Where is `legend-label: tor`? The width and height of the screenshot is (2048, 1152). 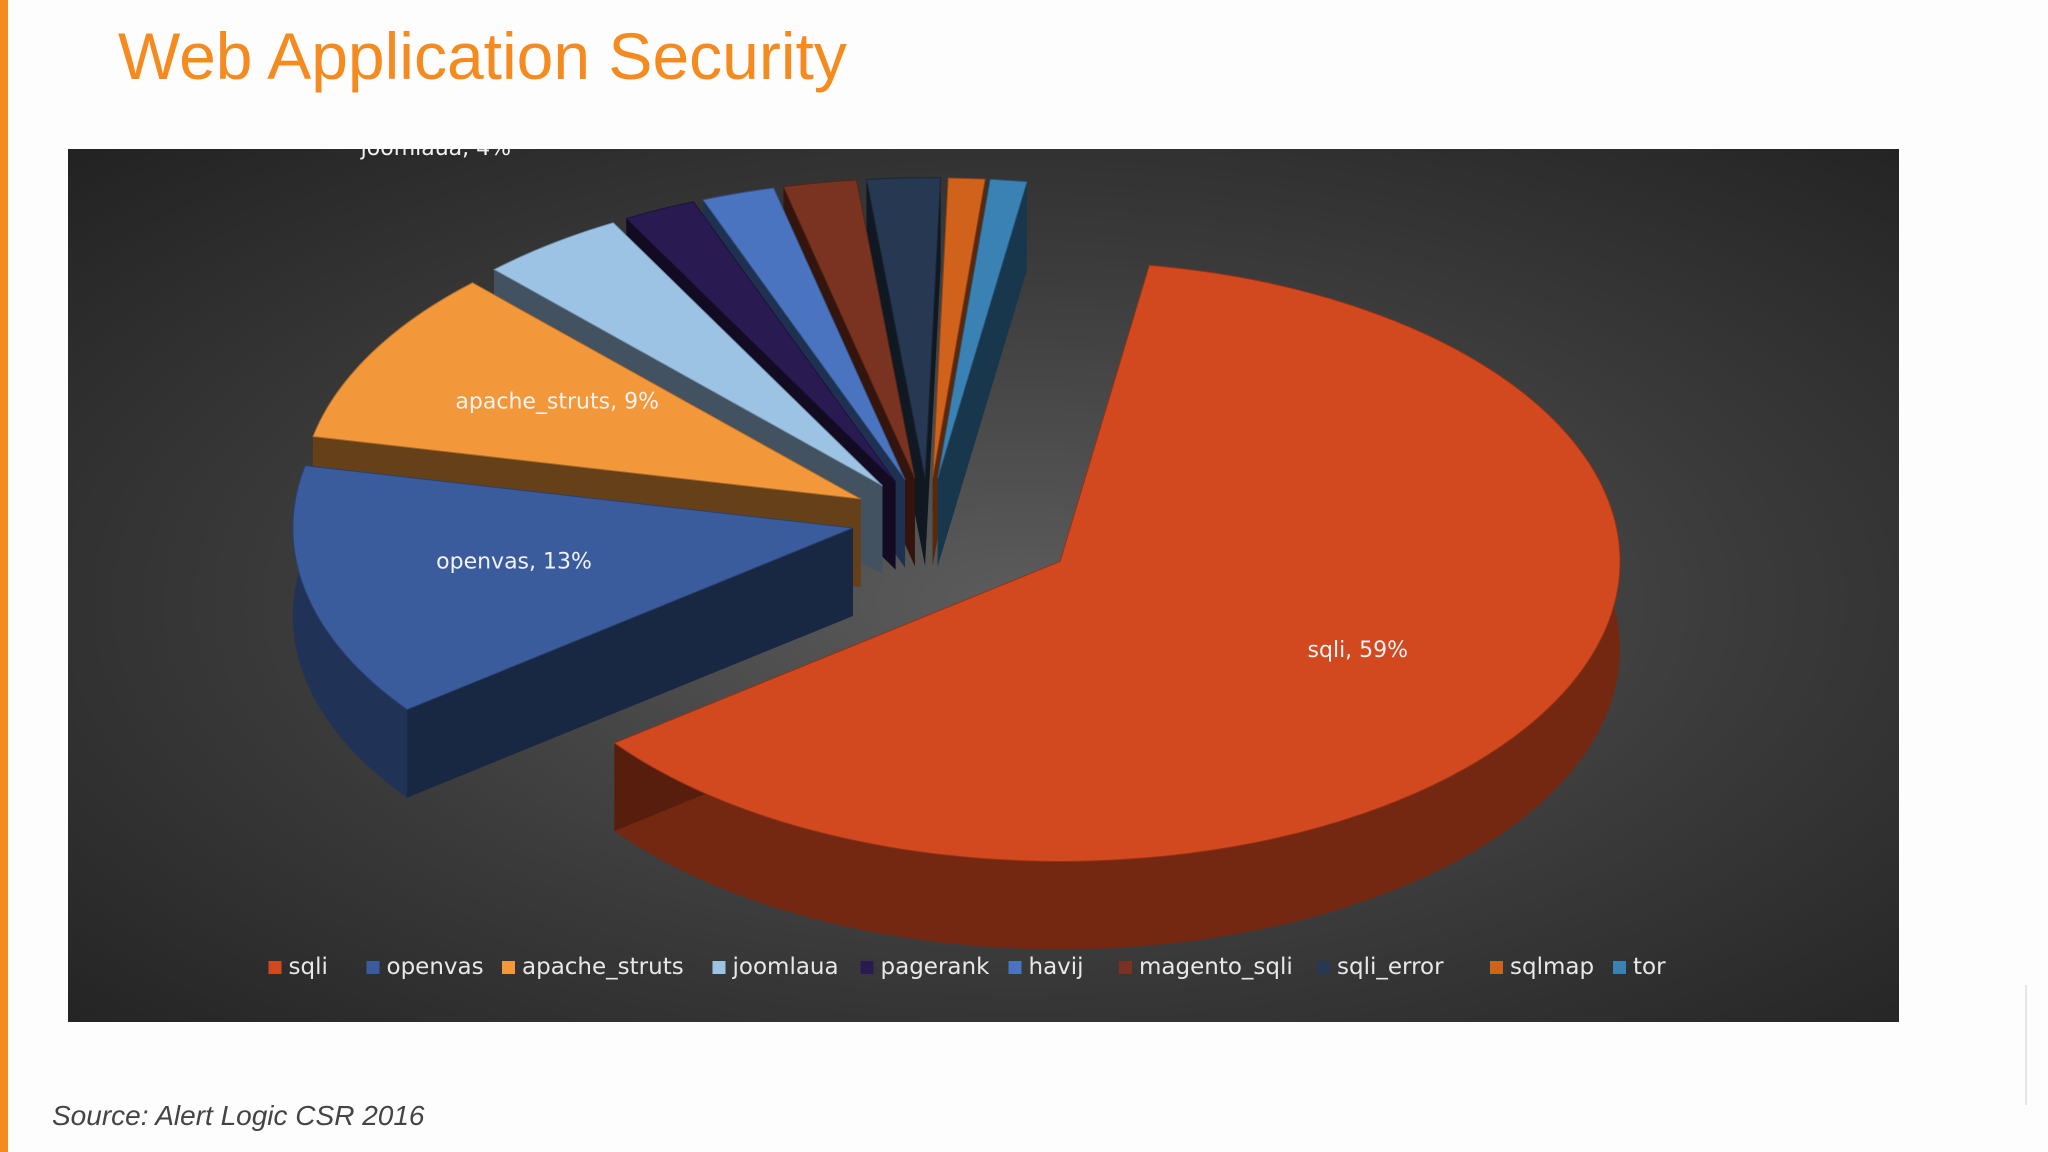 legend-label: tor is located at coordinates (1649, 967).